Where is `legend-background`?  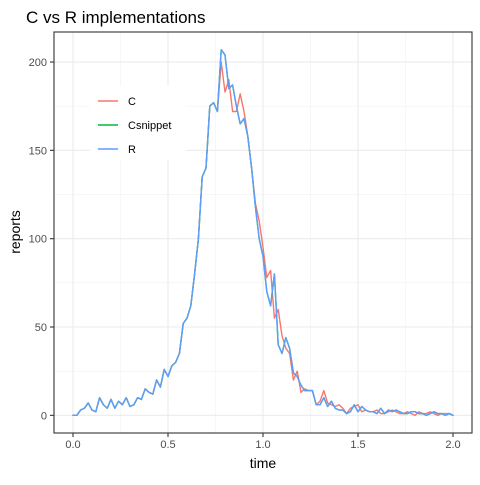 legend-background is located at coordinates (138, 123).